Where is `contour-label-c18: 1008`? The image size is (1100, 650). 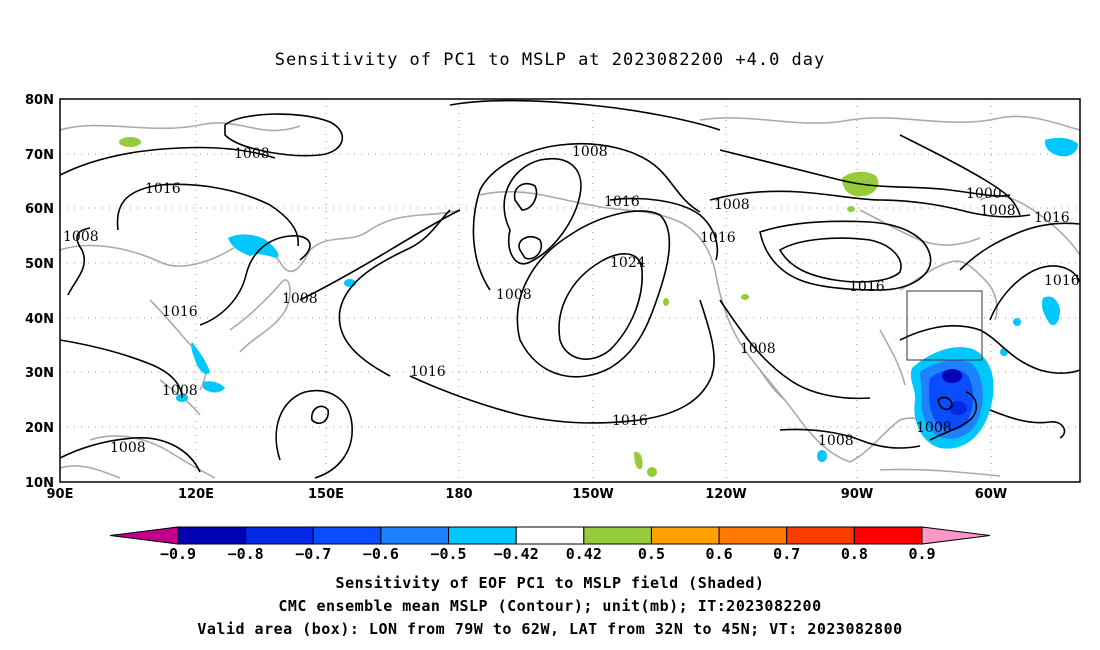 contour-label-c18: 1008 is located at coordinates (998, 211).